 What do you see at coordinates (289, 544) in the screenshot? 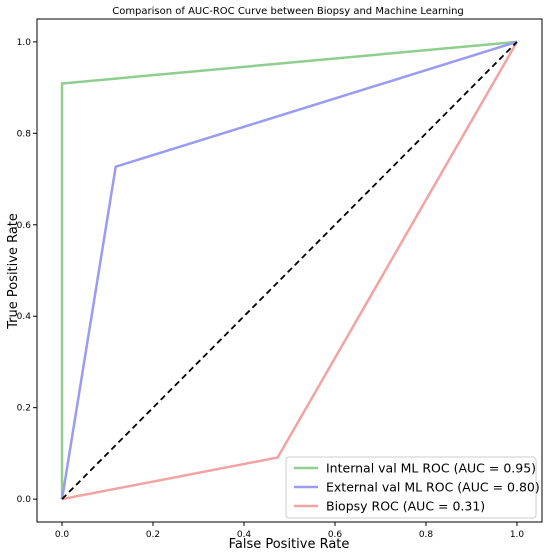
I see `x-axis-label: False Positive Rate` at bounding box center [289, 544].